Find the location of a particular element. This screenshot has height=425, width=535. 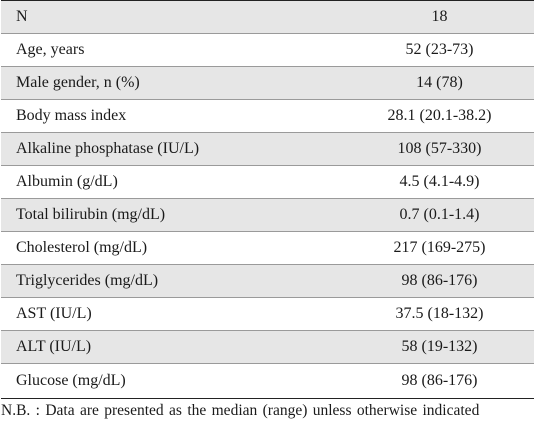

table-row: Albumin (g/dL) 4.5 (4.1-4.9) is located at coordinates (267, 182).